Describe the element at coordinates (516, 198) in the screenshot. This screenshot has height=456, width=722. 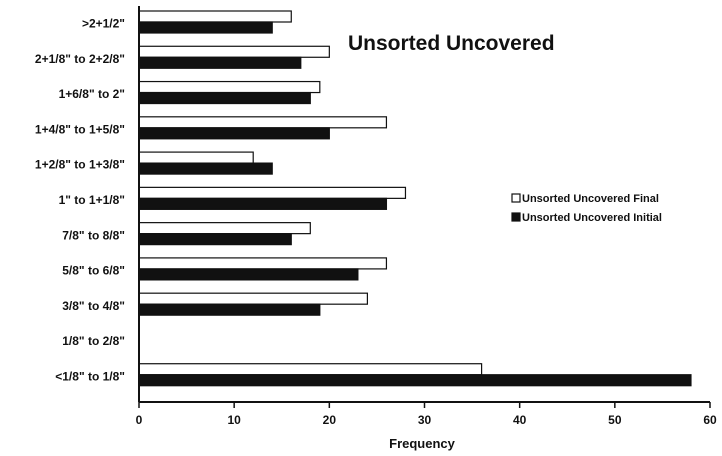
I see `legend-swatch-final` at that location.